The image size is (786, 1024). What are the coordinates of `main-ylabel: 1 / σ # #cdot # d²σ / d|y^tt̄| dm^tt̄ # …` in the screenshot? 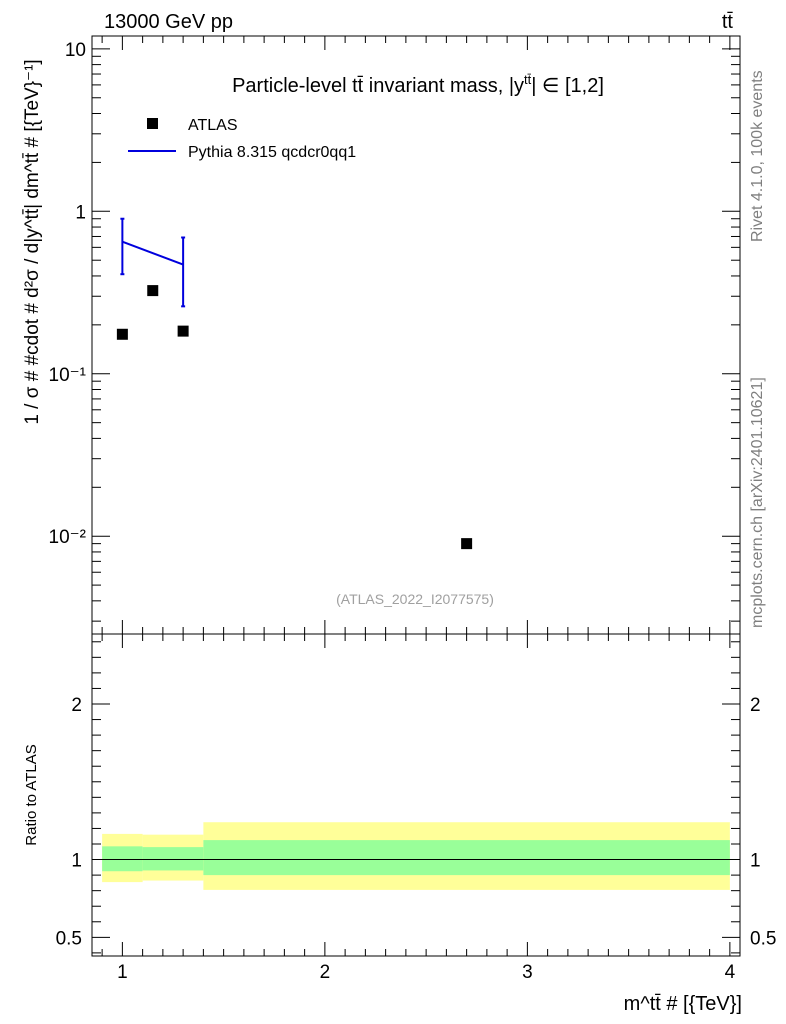 It's located at (32, 241).